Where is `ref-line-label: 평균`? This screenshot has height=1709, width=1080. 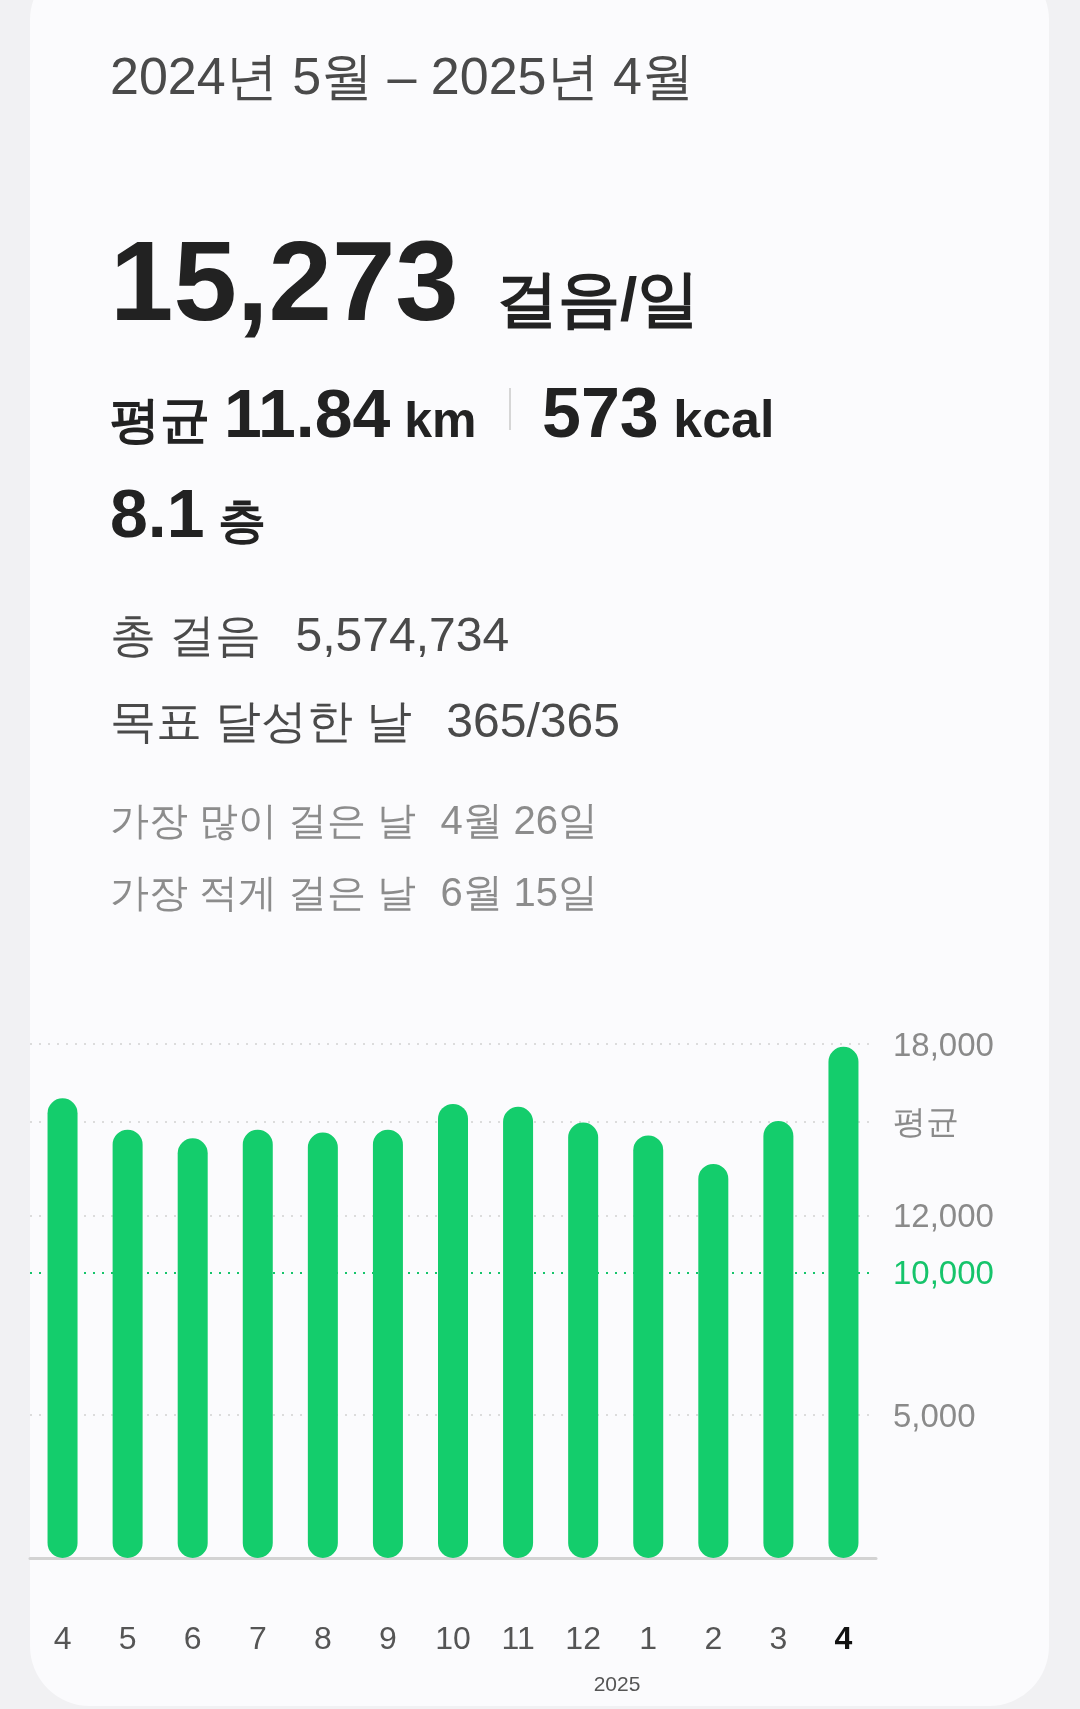 ref-line-label: 평균 is located at coordinates (926, 1122).